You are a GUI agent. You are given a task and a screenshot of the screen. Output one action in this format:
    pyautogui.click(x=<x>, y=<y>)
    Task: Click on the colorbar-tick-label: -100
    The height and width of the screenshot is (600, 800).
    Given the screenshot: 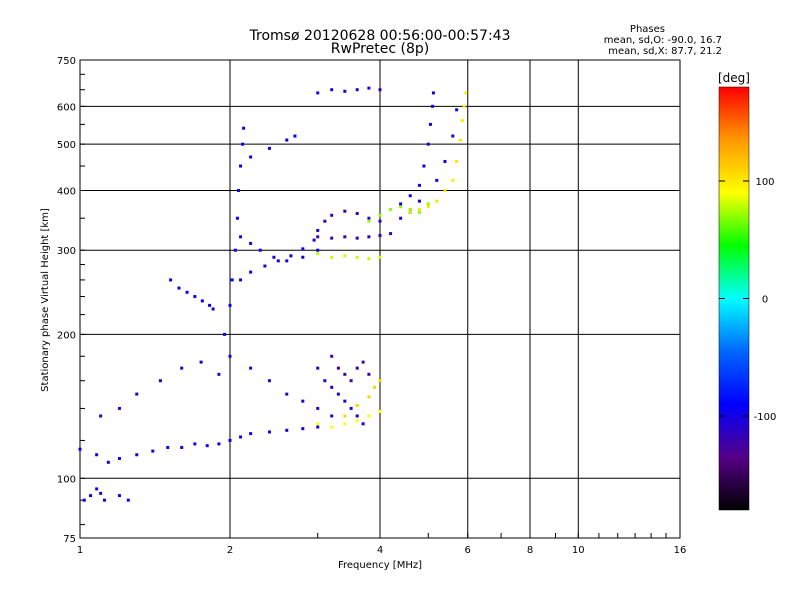 What is the action you would take?
    pyautogui.click(x=765, y=417)
    